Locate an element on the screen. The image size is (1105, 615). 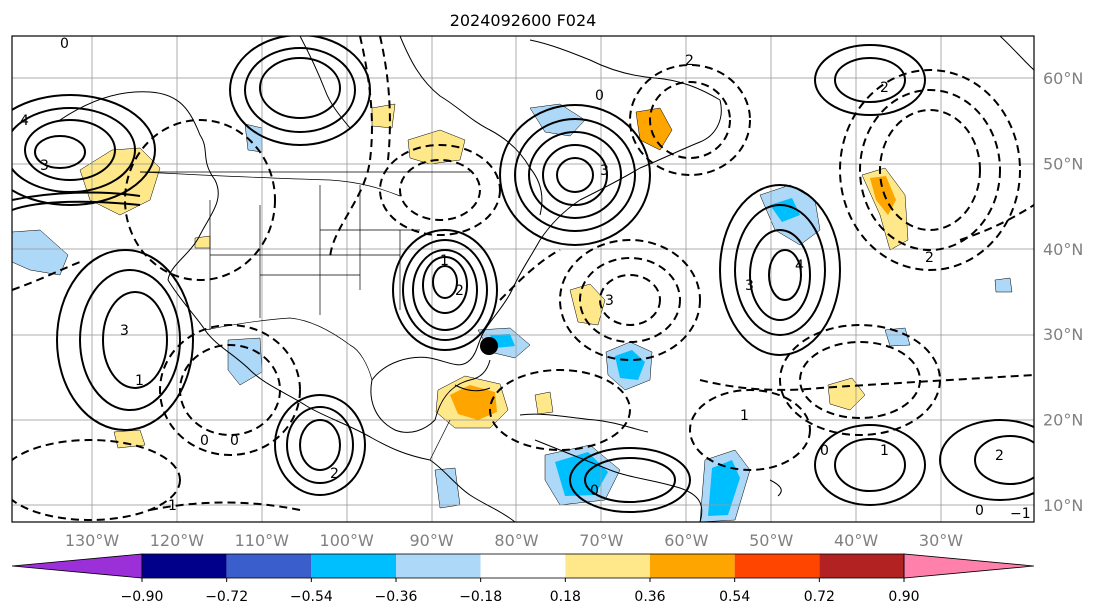
colorbar is located at coordinates (523, 566).